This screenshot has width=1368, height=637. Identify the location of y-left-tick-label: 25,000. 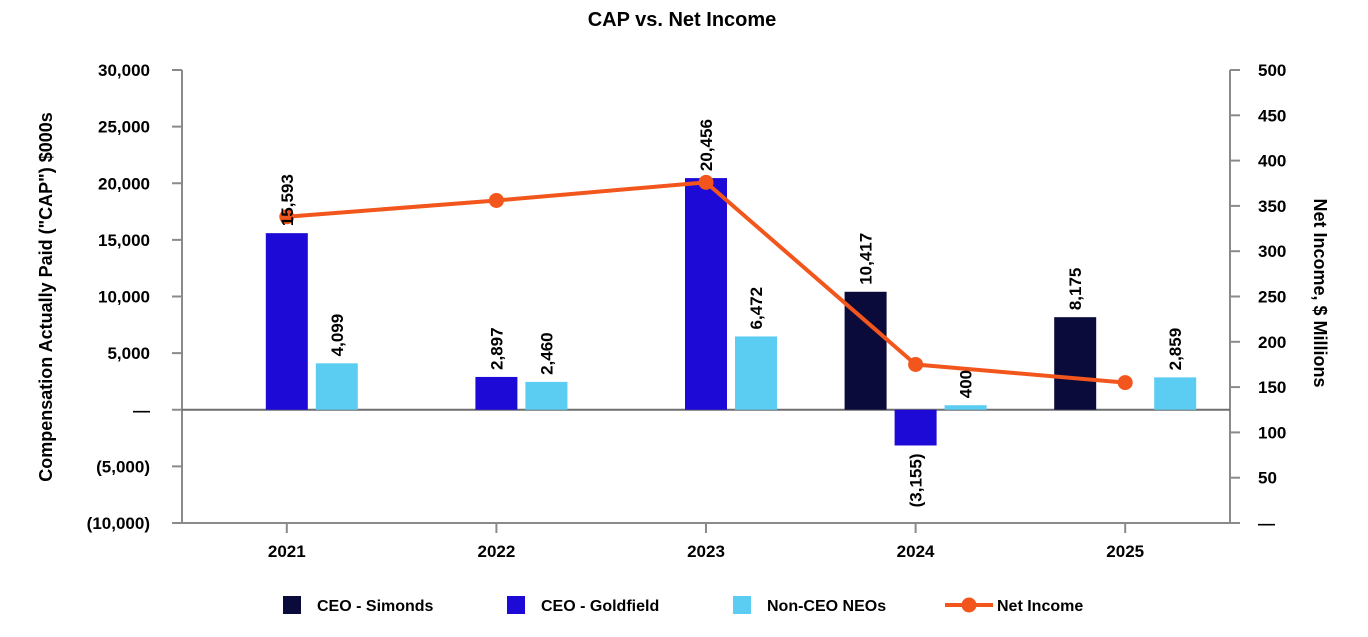
(124, 127).